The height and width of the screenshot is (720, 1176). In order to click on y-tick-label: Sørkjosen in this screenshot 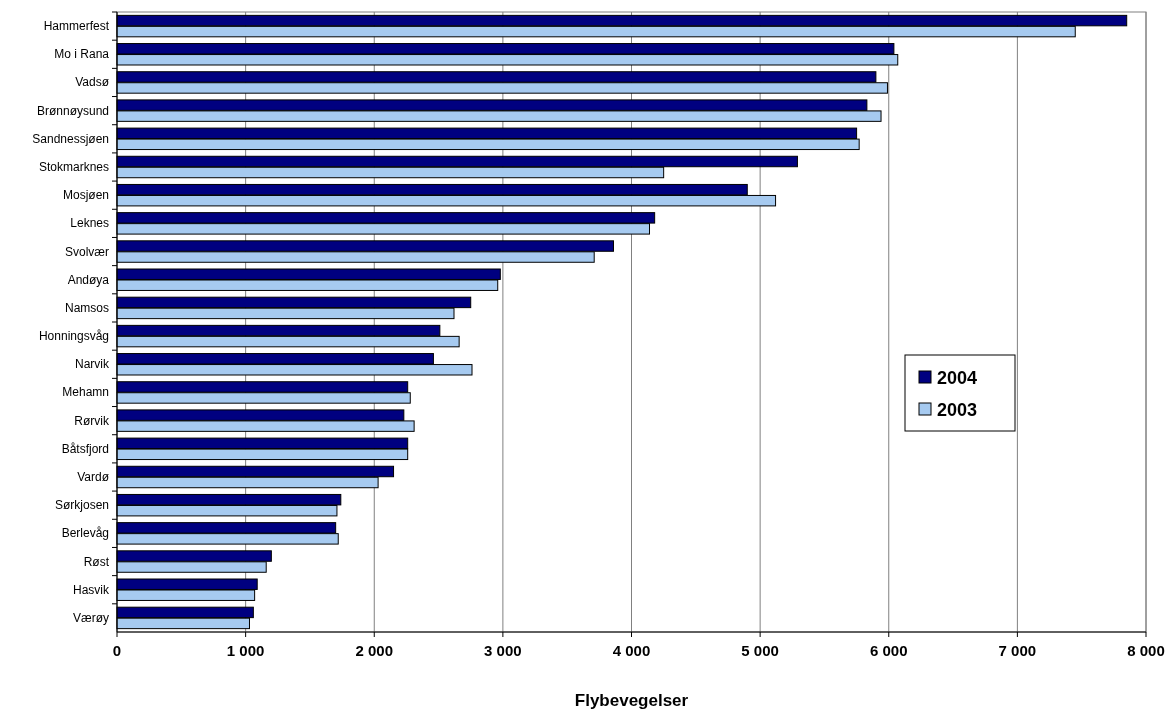, I will do `click(81, 505)`.